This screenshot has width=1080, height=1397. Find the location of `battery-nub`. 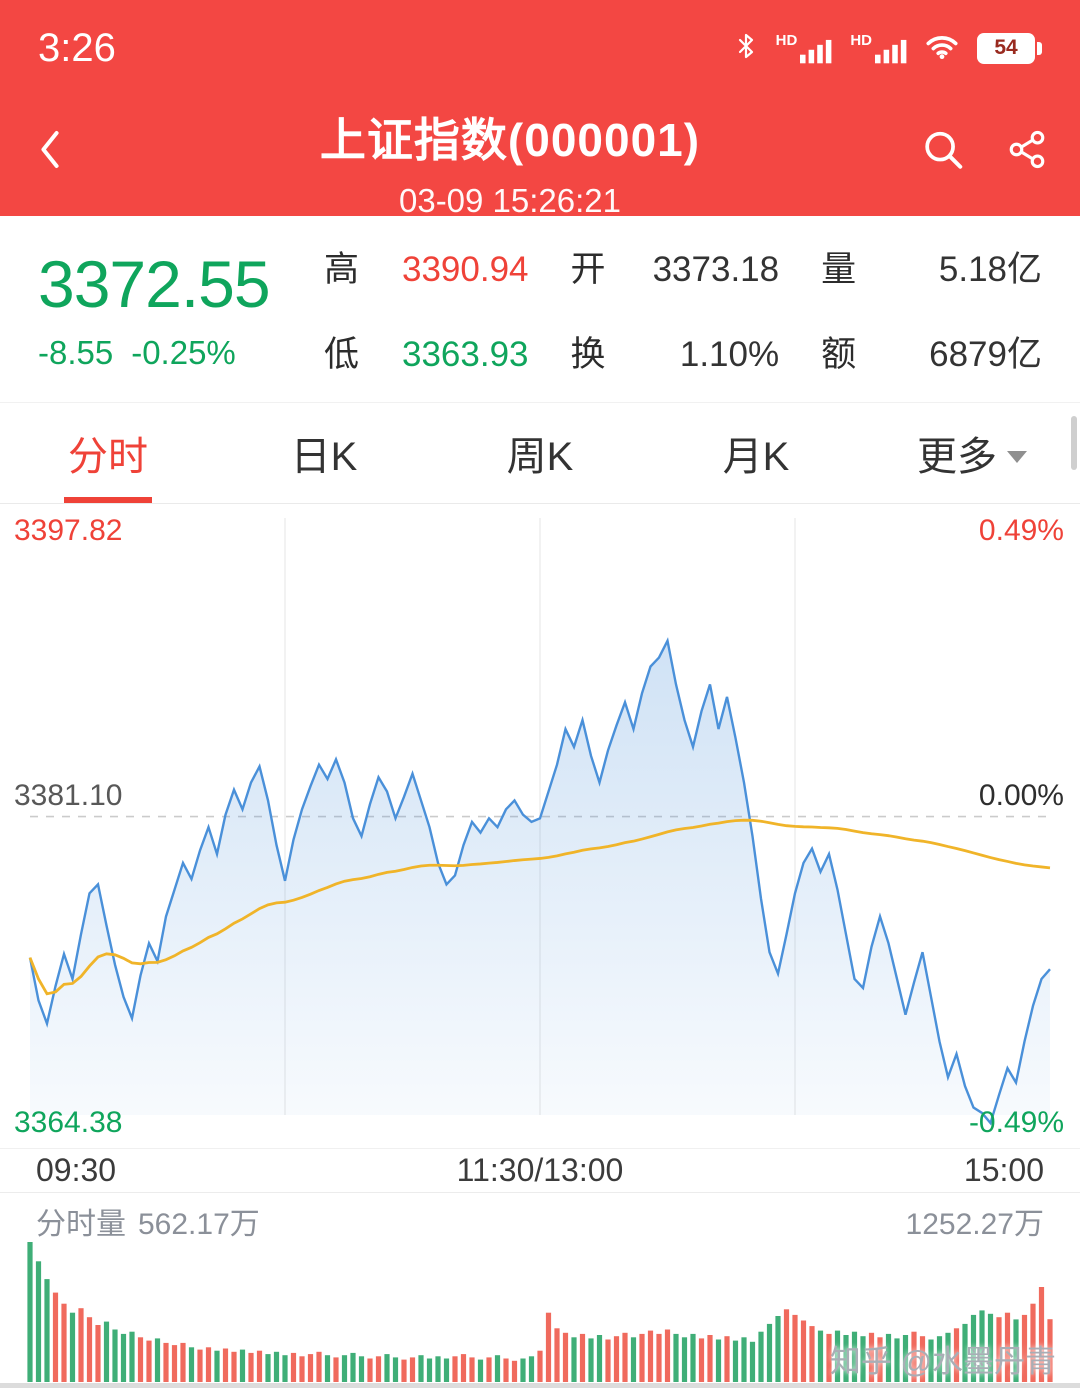

battery-nub is located at coordinates (1039, 48).